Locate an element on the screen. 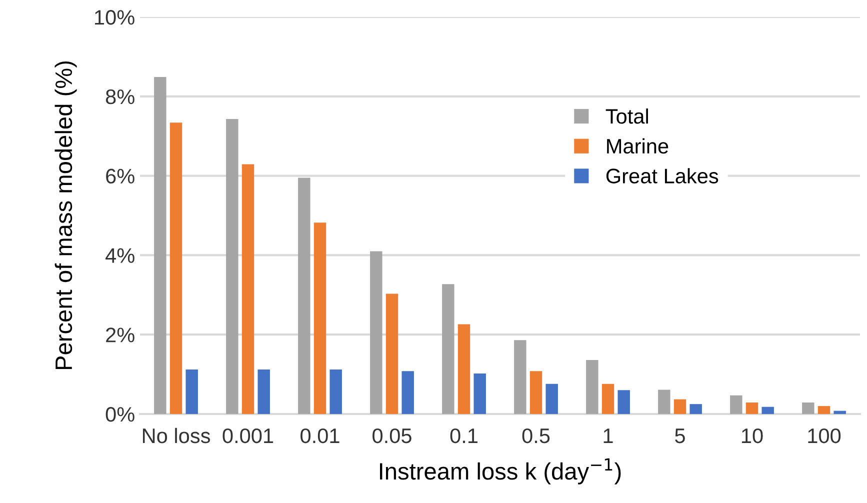 Image resolution: width=867 pixels, height=503 pixels. legend-label: Great Lakes is located at coordinates (662, 176).